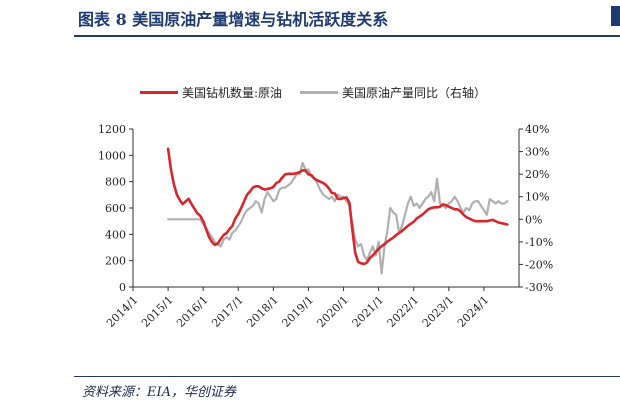  I want to click on y-right-tick-label: -10%, so click(539, 242).